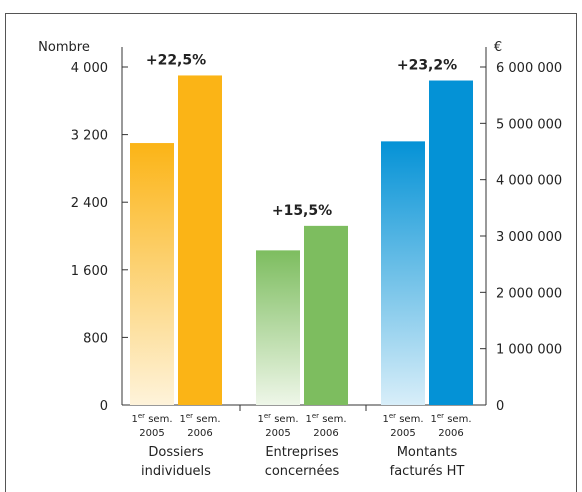  What do you see at coordinates (95, 338) in the screenshot?
I see `left-tick-label: 800` at bounding box center [95, 338].